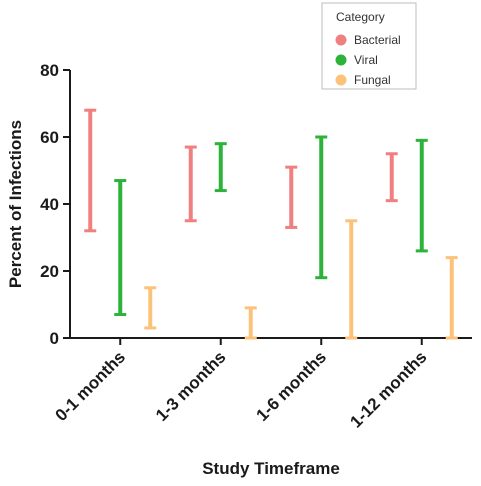 The height and width of the screenshot is (486, 481). Describe the element at coordinates (366, 60) in the screenshot. I see `legend-label-viral: Viral` at that location.